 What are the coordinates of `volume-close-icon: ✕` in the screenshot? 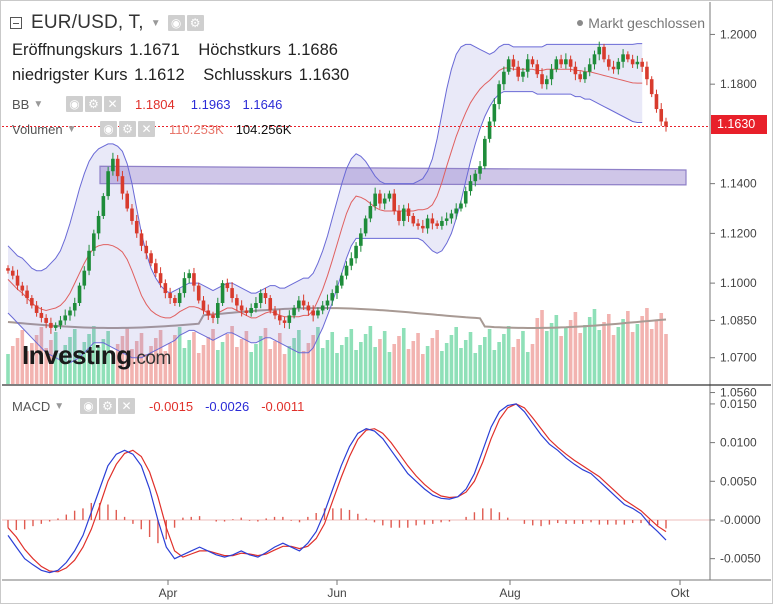 It's located at (146, 129).